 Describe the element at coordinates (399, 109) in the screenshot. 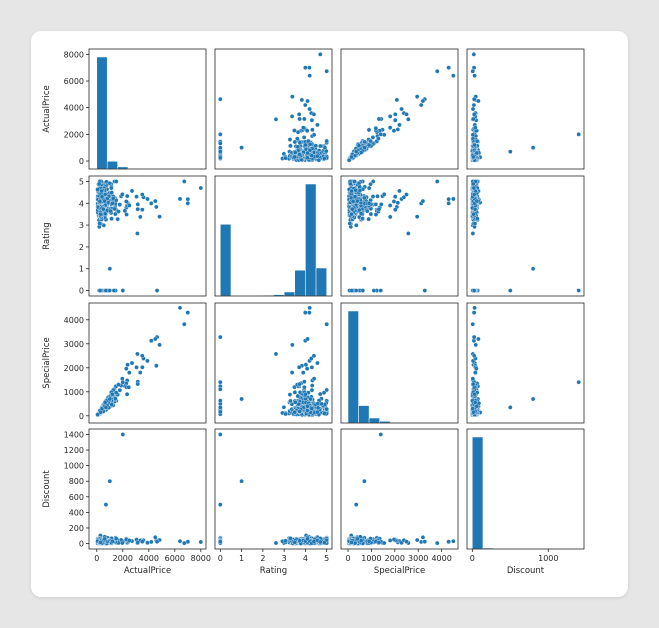

I see `panel-ActualPrice-vs-SpecialPrice` at that location.